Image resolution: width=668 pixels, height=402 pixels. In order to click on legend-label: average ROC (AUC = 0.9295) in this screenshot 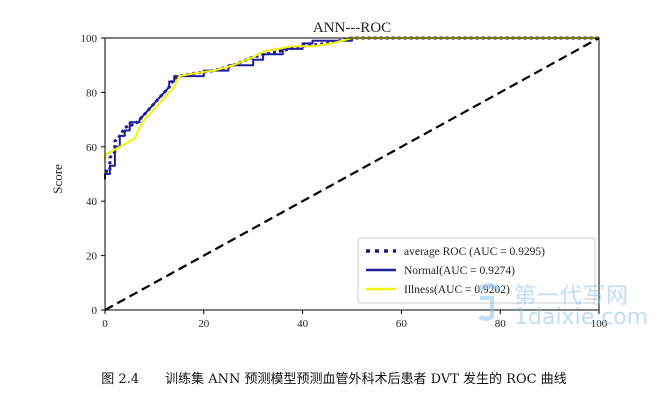, I will do `click(474, 252)`.